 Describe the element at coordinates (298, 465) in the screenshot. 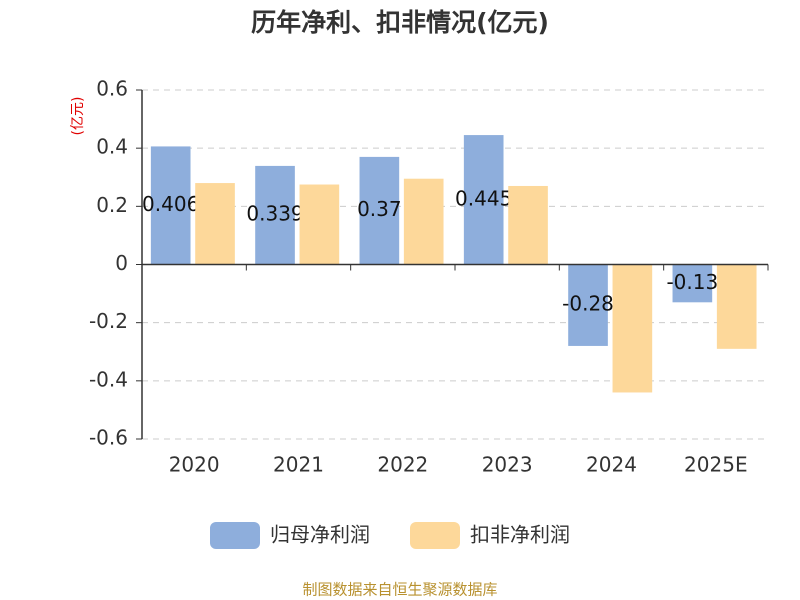

I see `x-tick-label: 2021` at that location.